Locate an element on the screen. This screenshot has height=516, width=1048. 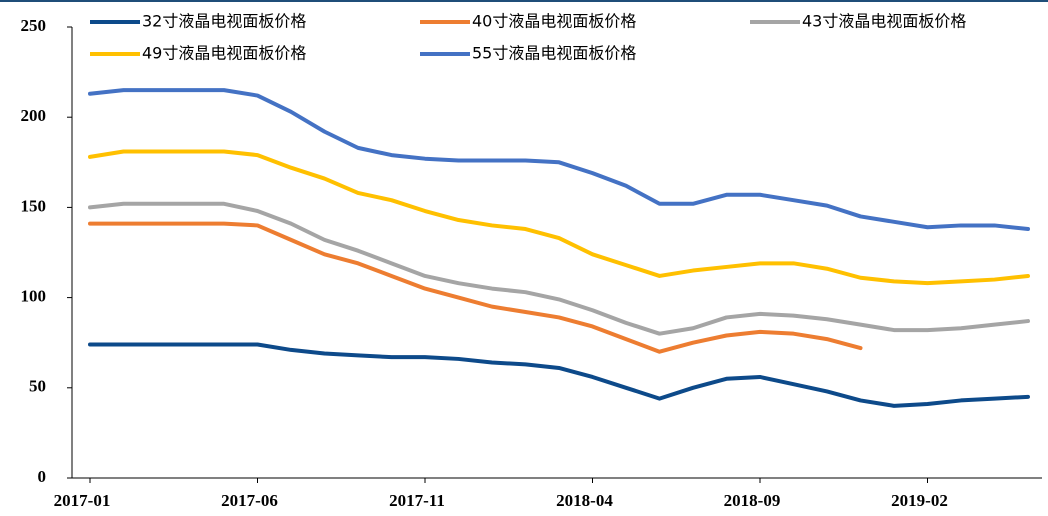
legend-label: 32寸液晶电视面板价格 is located at coordinates (224, 21).